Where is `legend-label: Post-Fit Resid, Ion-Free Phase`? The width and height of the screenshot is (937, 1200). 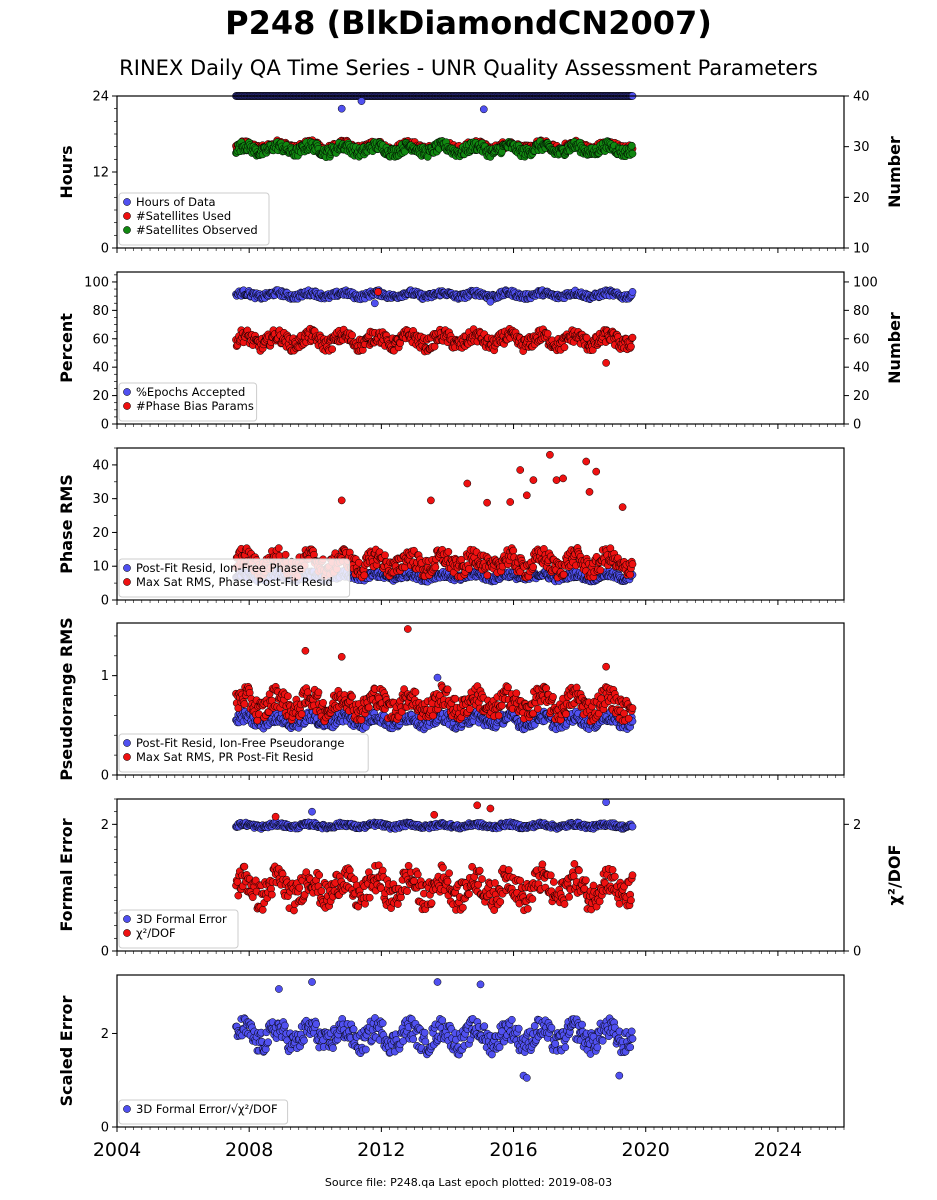
legend-label: Post-Fit Resid, Ion-Free Phase is located at coordinates (220, 568).